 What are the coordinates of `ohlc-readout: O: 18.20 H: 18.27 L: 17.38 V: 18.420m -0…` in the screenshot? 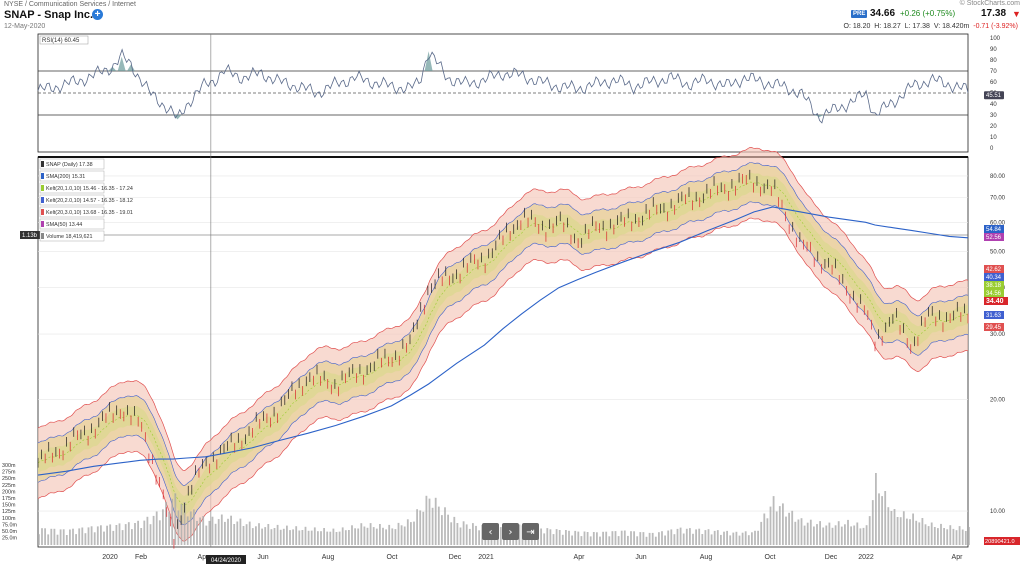 It's located at (931, 26).